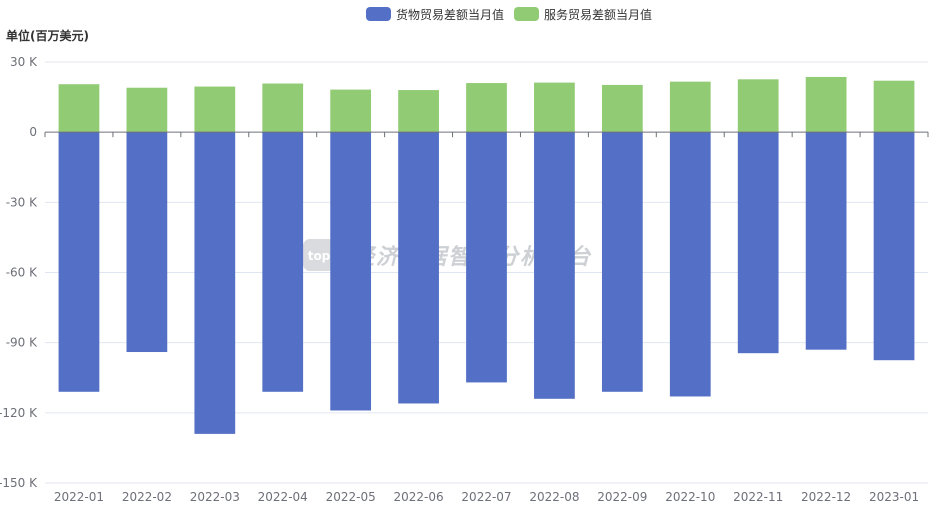 The height and width of the screenshot is (514, 940). I want to click on y-tick-label: 30 K, so click(24, 62).